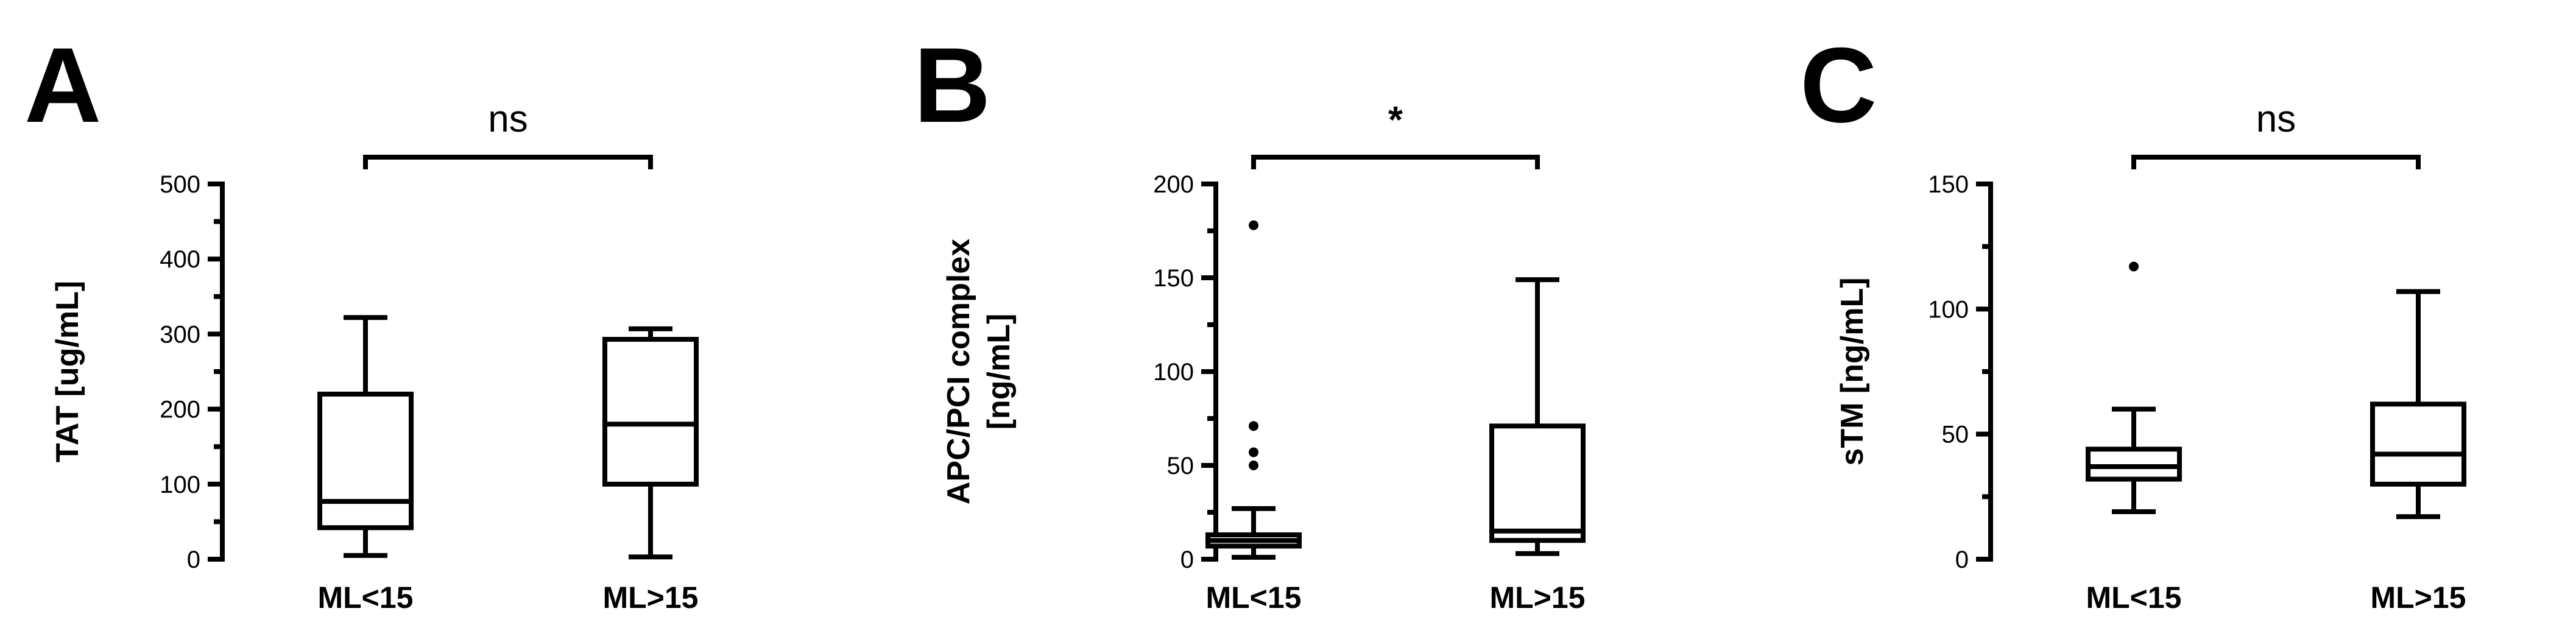  Describe the element at coordinates (952, 85) in the screenshot. I see `panel-label: B` at that location.